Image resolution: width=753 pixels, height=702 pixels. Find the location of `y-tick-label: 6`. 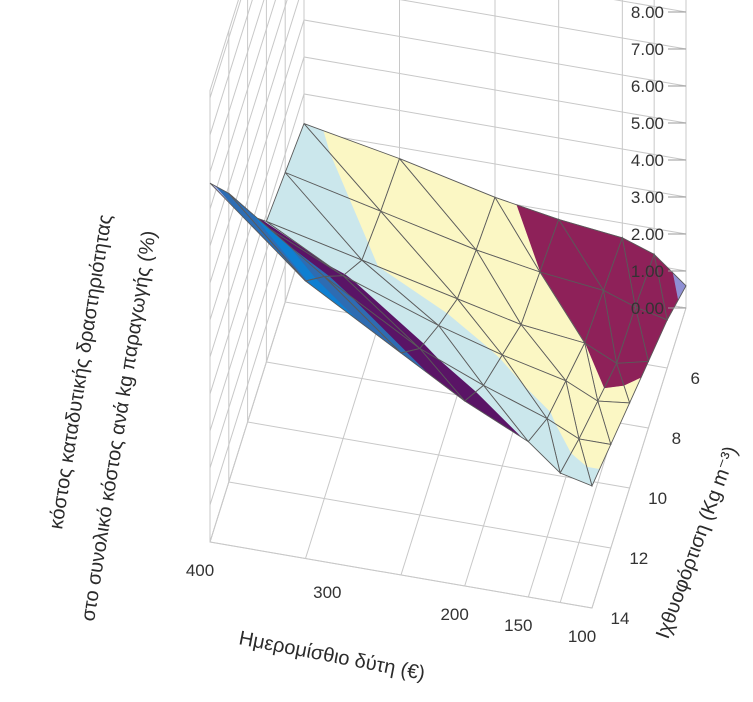

y-tick-label: 6 is located at coordinates (694, 378).